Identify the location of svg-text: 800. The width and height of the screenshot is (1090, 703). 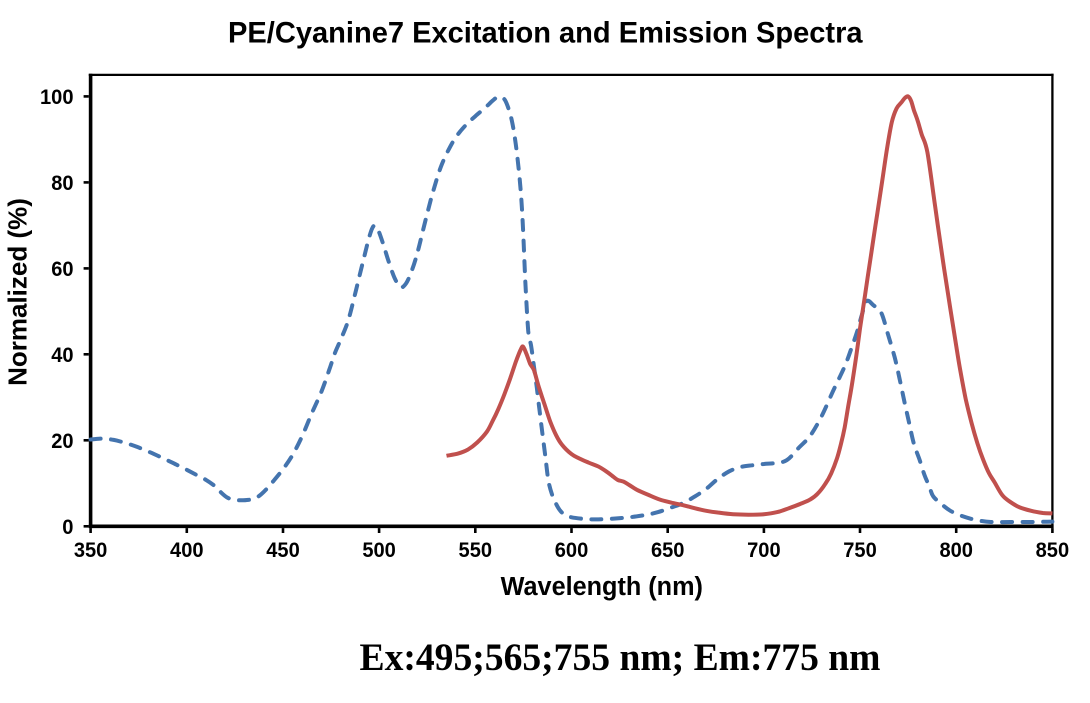
(956, 550).